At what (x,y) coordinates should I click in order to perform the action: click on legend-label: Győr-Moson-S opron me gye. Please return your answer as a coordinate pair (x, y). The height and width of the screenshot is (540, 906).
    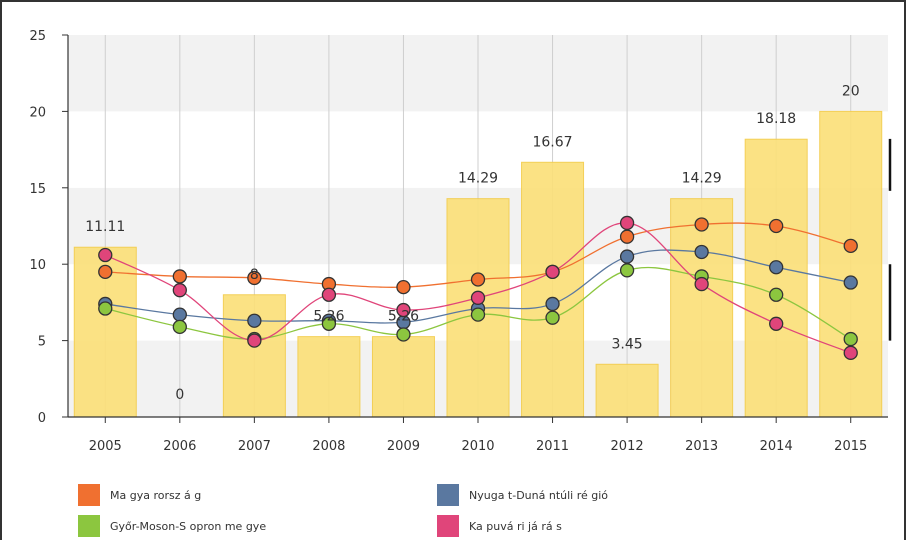
    Looking at the image, I should click on (188, 526).